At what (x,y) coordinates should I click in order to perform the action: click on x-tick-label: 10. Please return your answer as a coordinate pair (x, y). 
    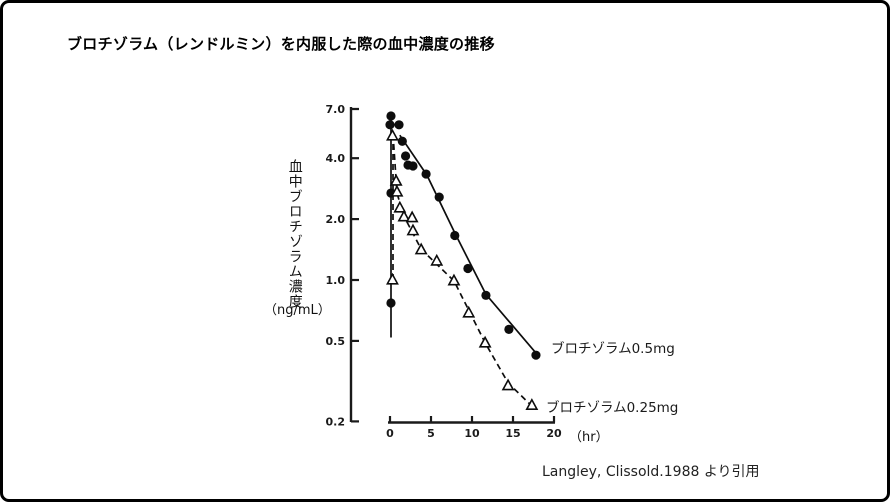
    Looking at the image, I should click on (472, 433).